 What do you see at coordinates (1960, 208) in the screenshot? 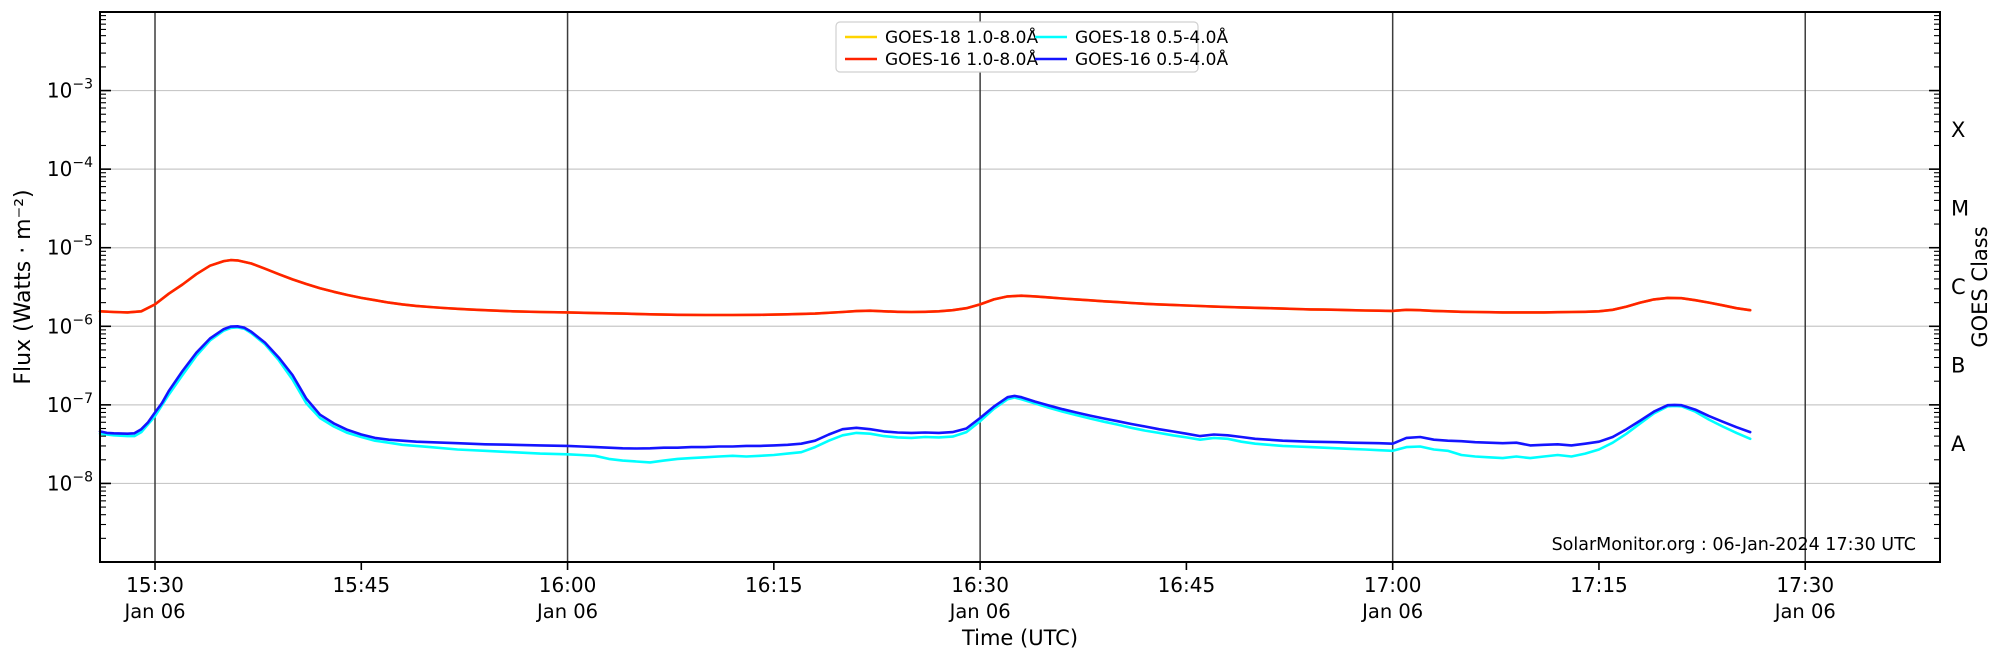
I see `goes-class-letter: M` at bounding box center [1960, 208].